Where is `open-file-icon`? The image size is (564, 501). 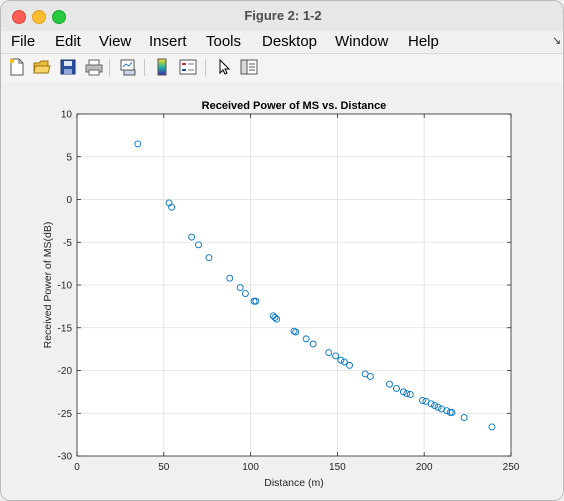
open-file-icon is located at coordinates (42, 67).